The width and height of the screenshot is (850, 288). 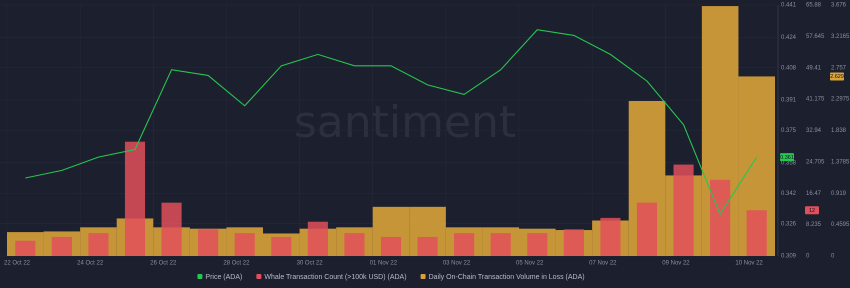 I want to click on x-tick-label: 05 Nov 22, so click(x=530, y=264).